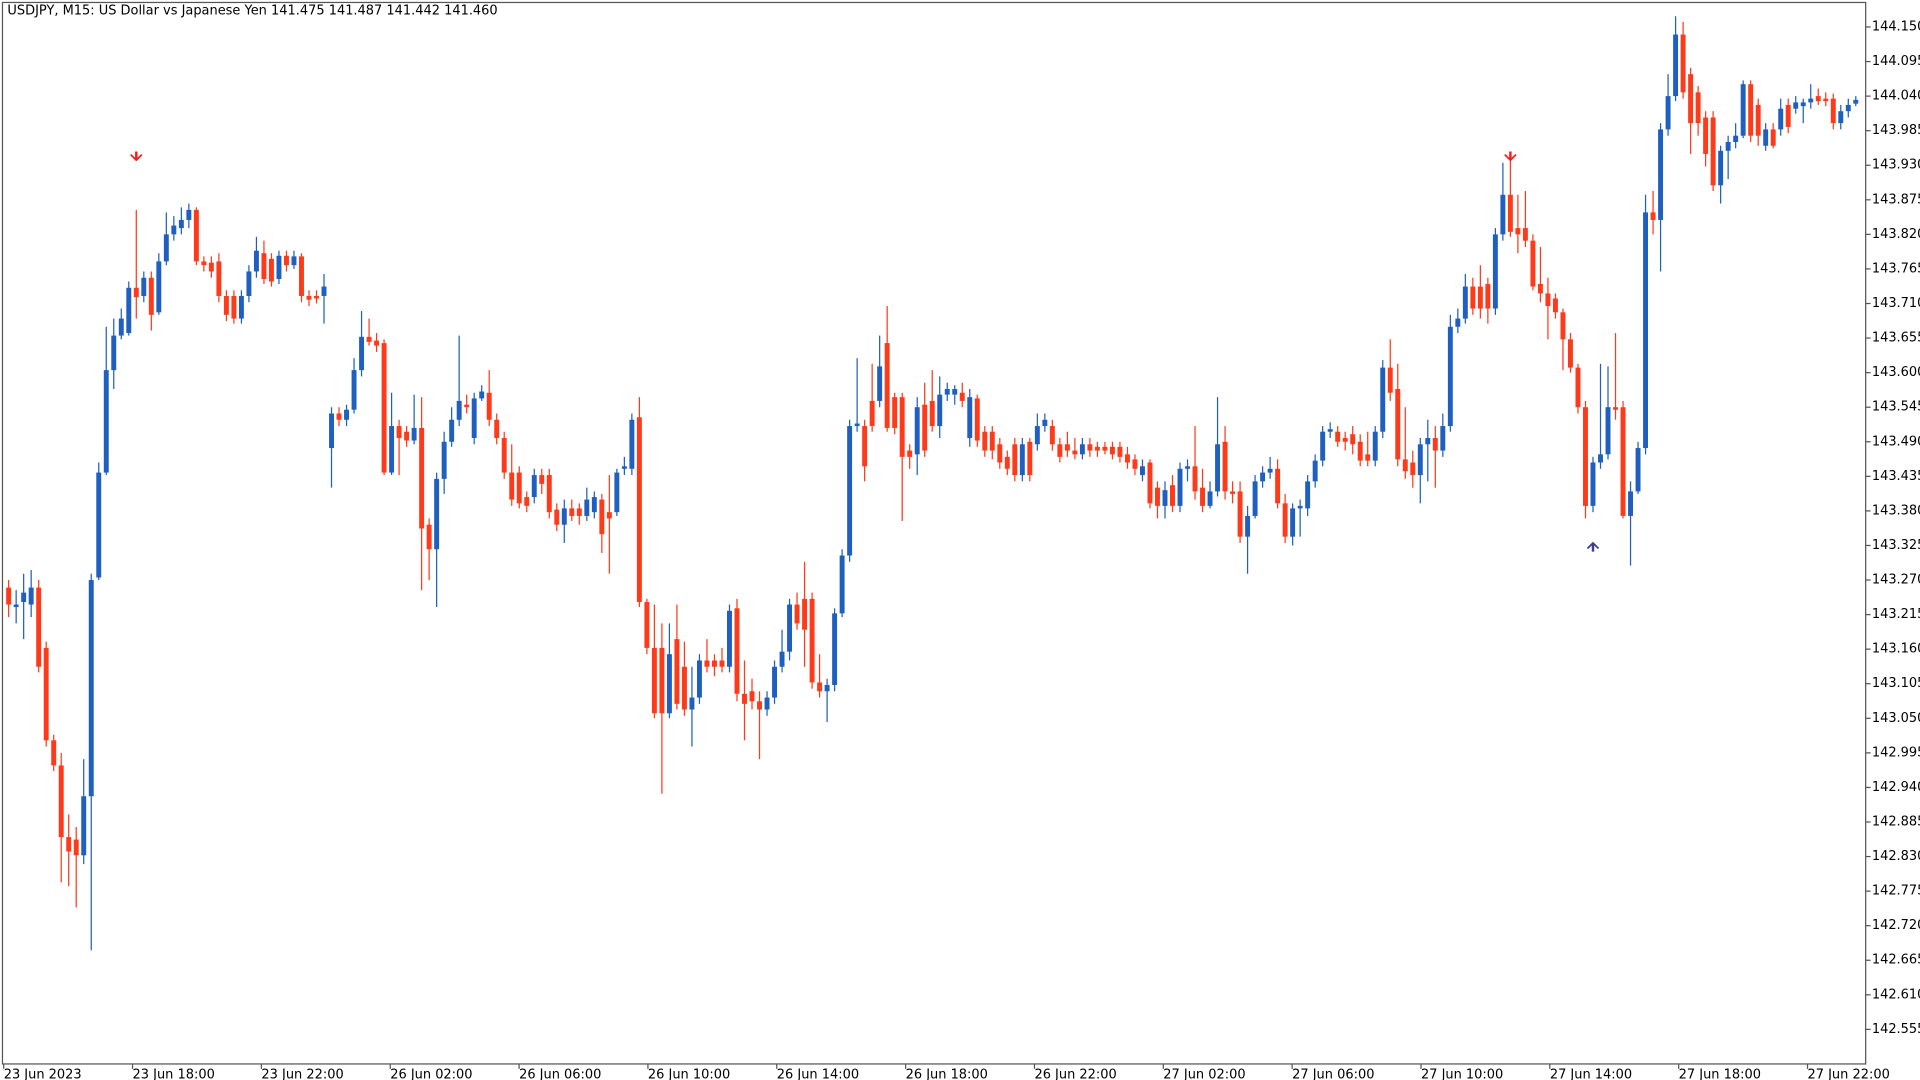 The height and width of the screenshot is (1080, 1920). Describe the element at coordinates (1896, 683) in the screenshot. I see `y-tick-label: 143.105` at that location.